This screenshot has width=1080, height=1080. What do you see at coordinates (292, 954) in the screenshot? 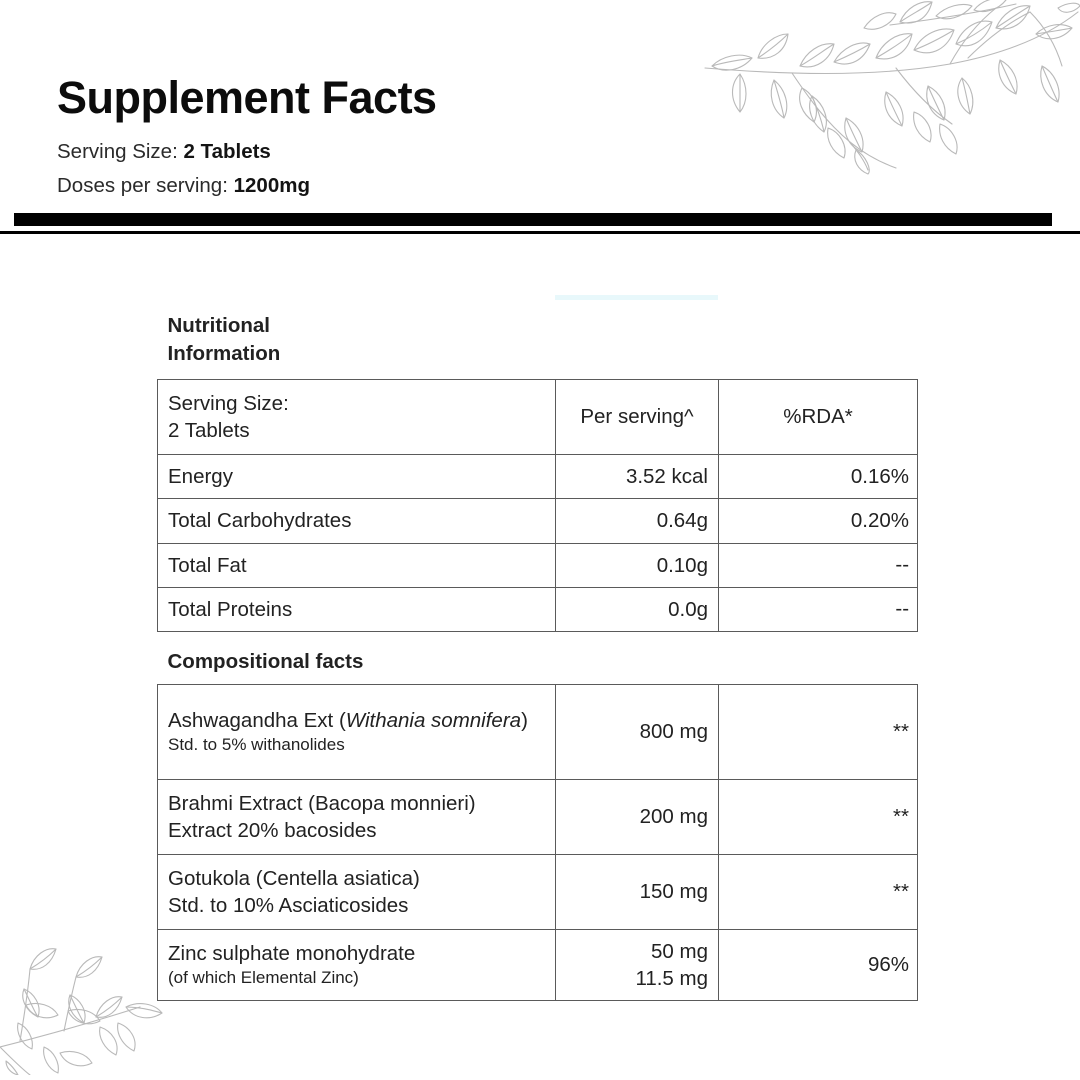
I see `ingredient-name-line1: Zinc sulphate monohydrate` at bounding box center [292, 954].